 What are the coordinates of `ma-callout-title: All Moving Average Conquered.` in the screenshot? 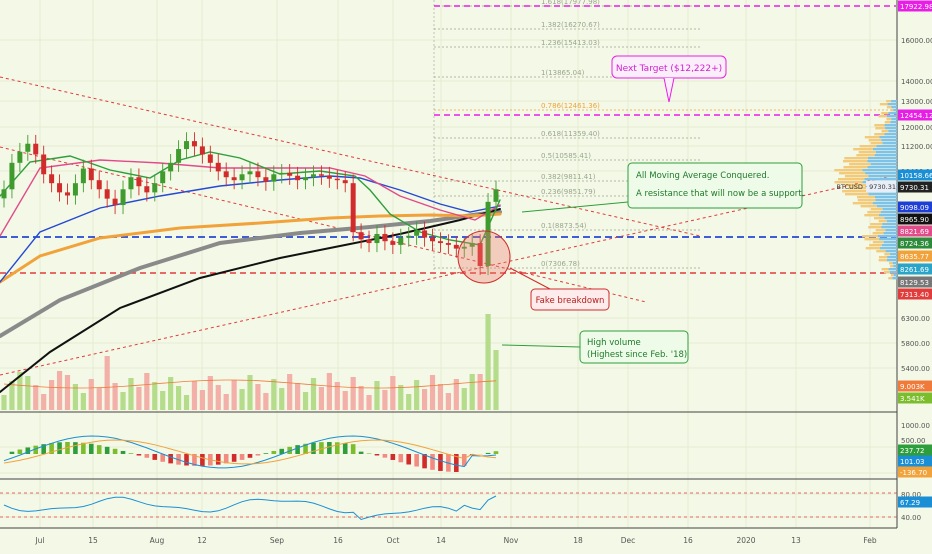 It's located at (702, 176).